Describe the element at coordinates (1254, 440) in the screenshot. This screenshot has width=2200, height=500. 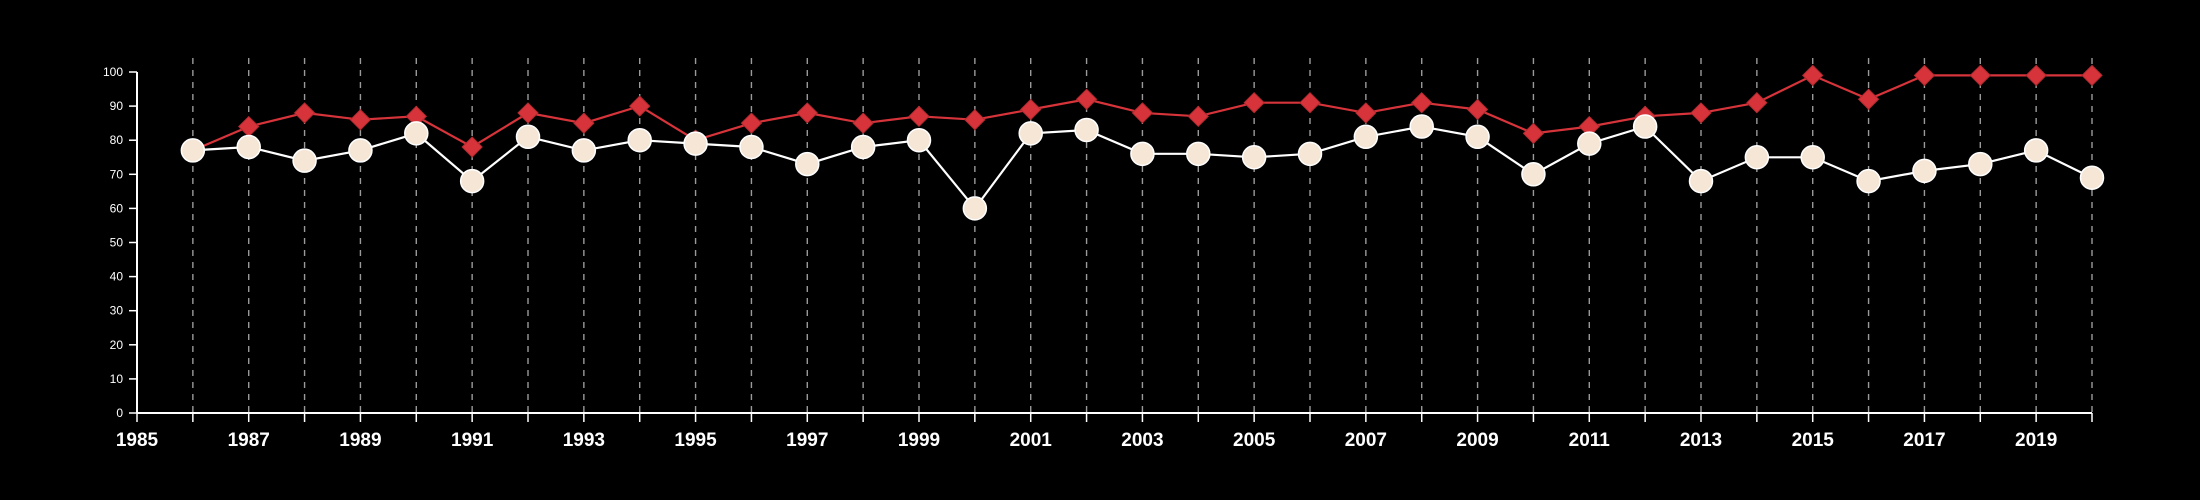
I see `x-tick-label: 2005` at that location.